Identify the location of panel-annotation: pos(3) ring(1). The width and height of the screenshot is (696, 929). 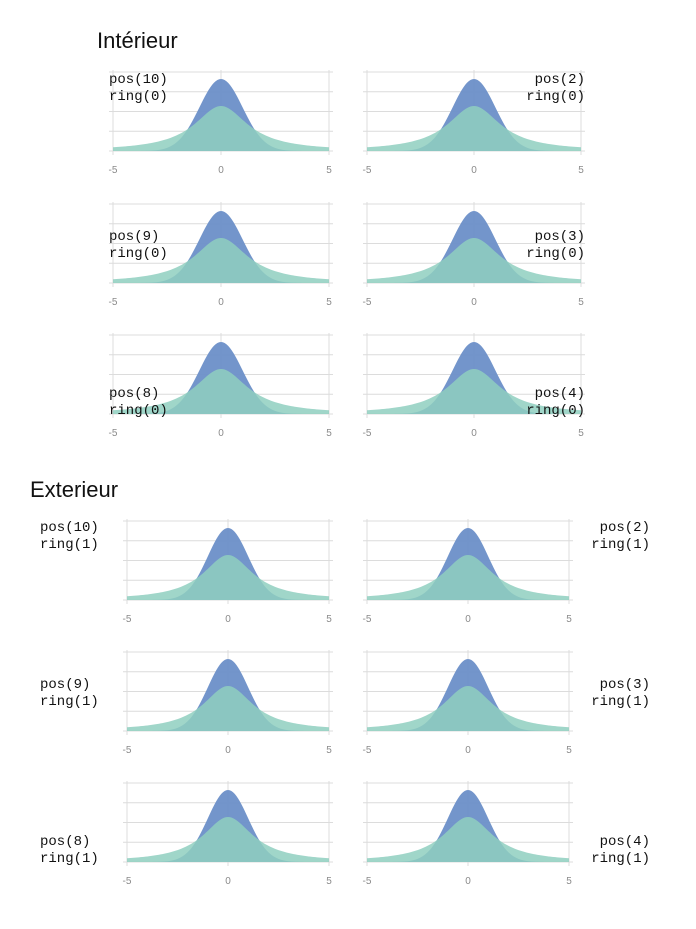
(614, 694).